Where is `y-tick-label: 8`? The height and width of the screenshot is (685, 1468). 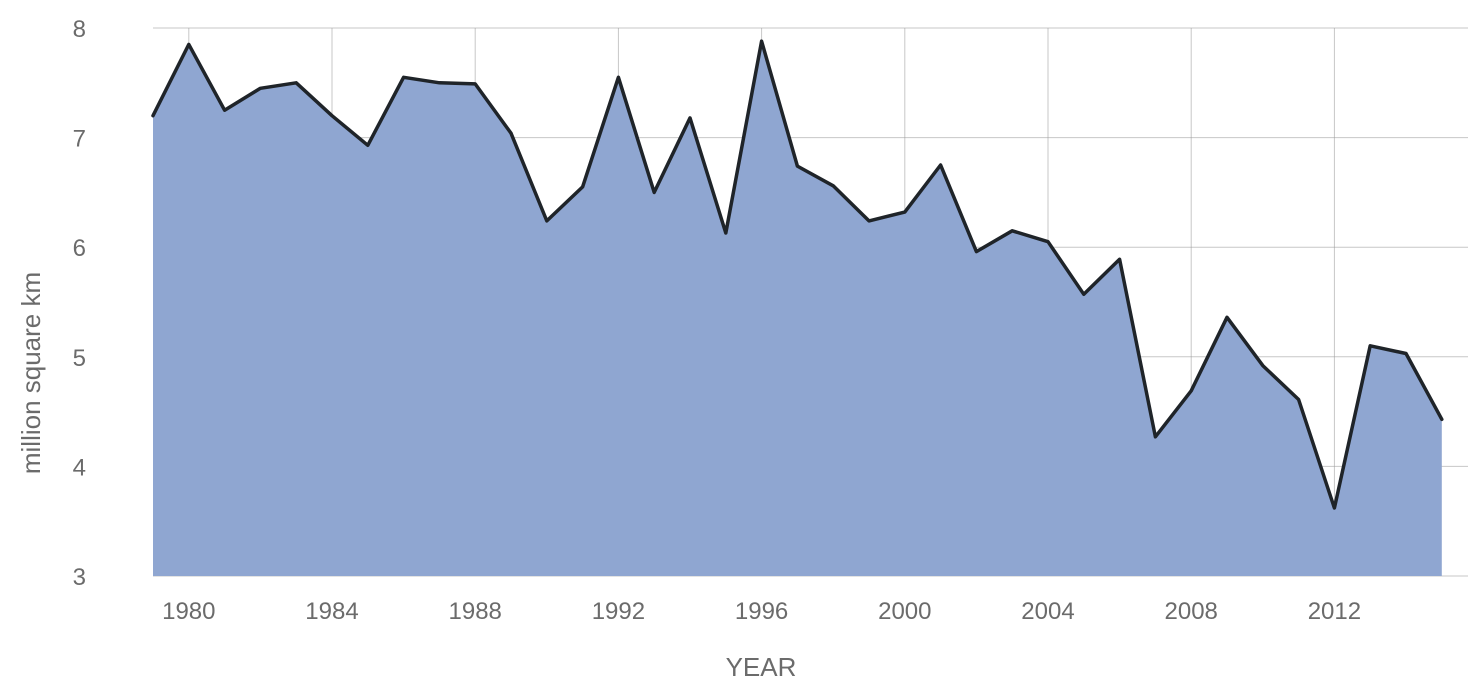 y-tick-label: 8 is located at coordinates (79, 29).